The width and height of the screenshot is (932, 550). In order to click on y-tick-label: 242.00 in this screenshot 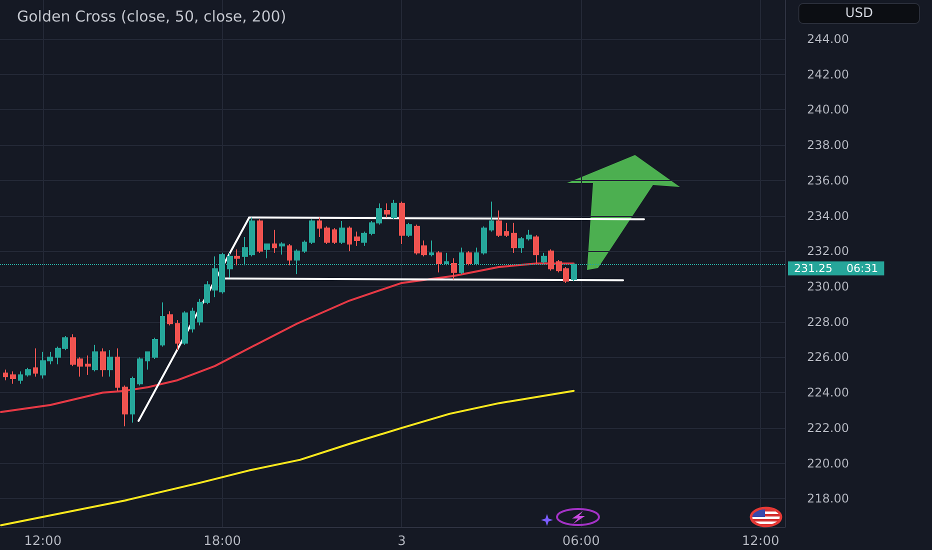, I will do `click(828, 74)`.